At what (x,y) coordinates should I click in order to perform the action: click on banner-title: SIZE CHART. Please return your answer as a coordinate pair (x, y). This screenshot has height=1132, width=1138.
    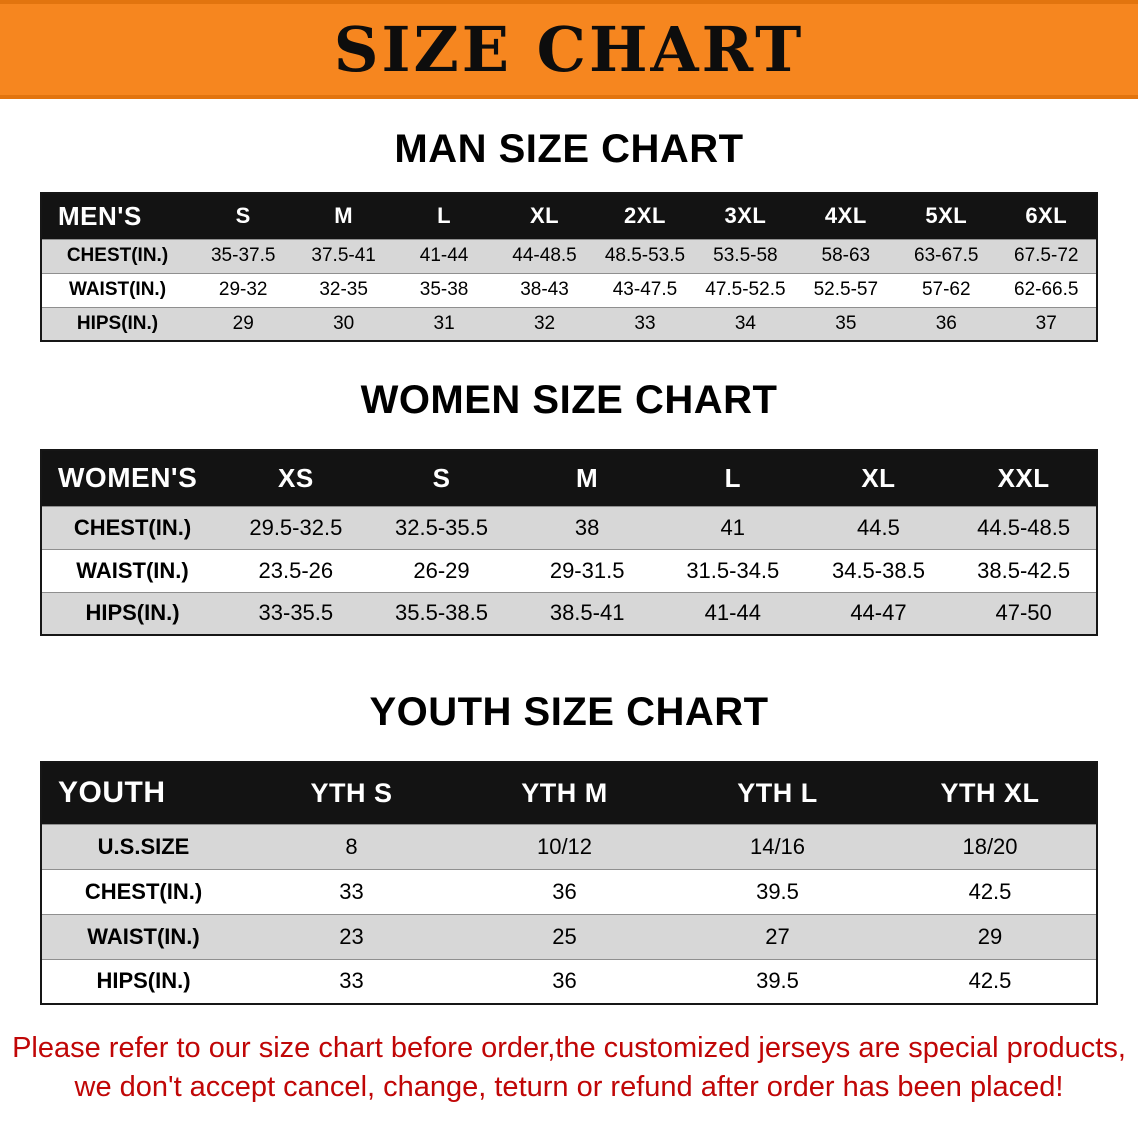
    Looking at the image, I should click on (569, 49).